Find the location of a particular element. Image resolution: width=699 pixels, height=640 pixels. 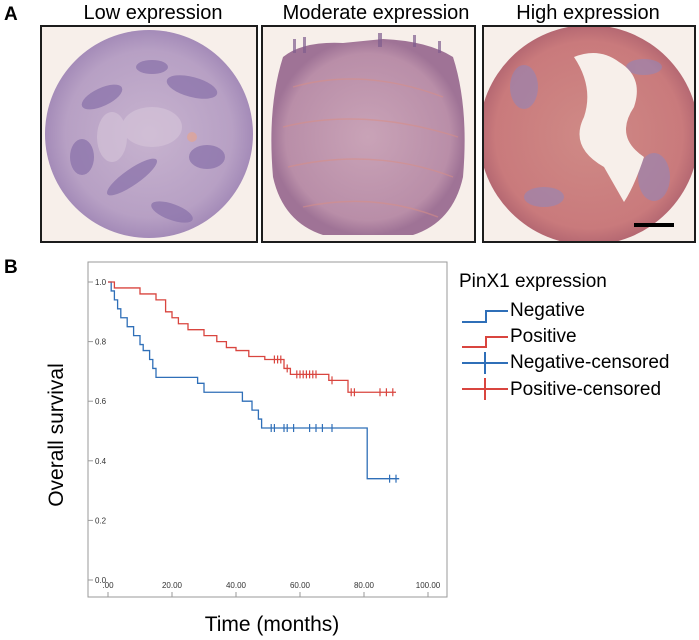

y-tick-label: 0.6 is located at coordinates (101, 401).